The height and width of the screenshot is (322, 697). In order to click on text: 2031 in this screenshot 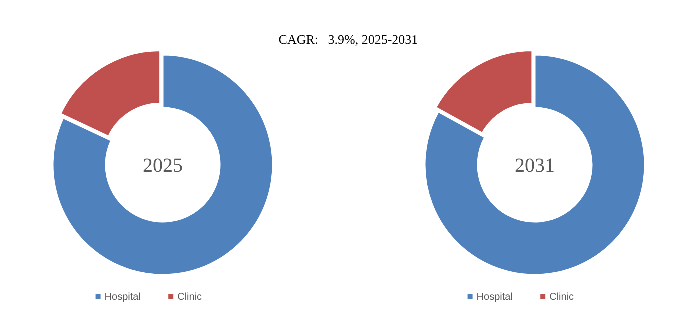, I will do `click(535, 166)`.